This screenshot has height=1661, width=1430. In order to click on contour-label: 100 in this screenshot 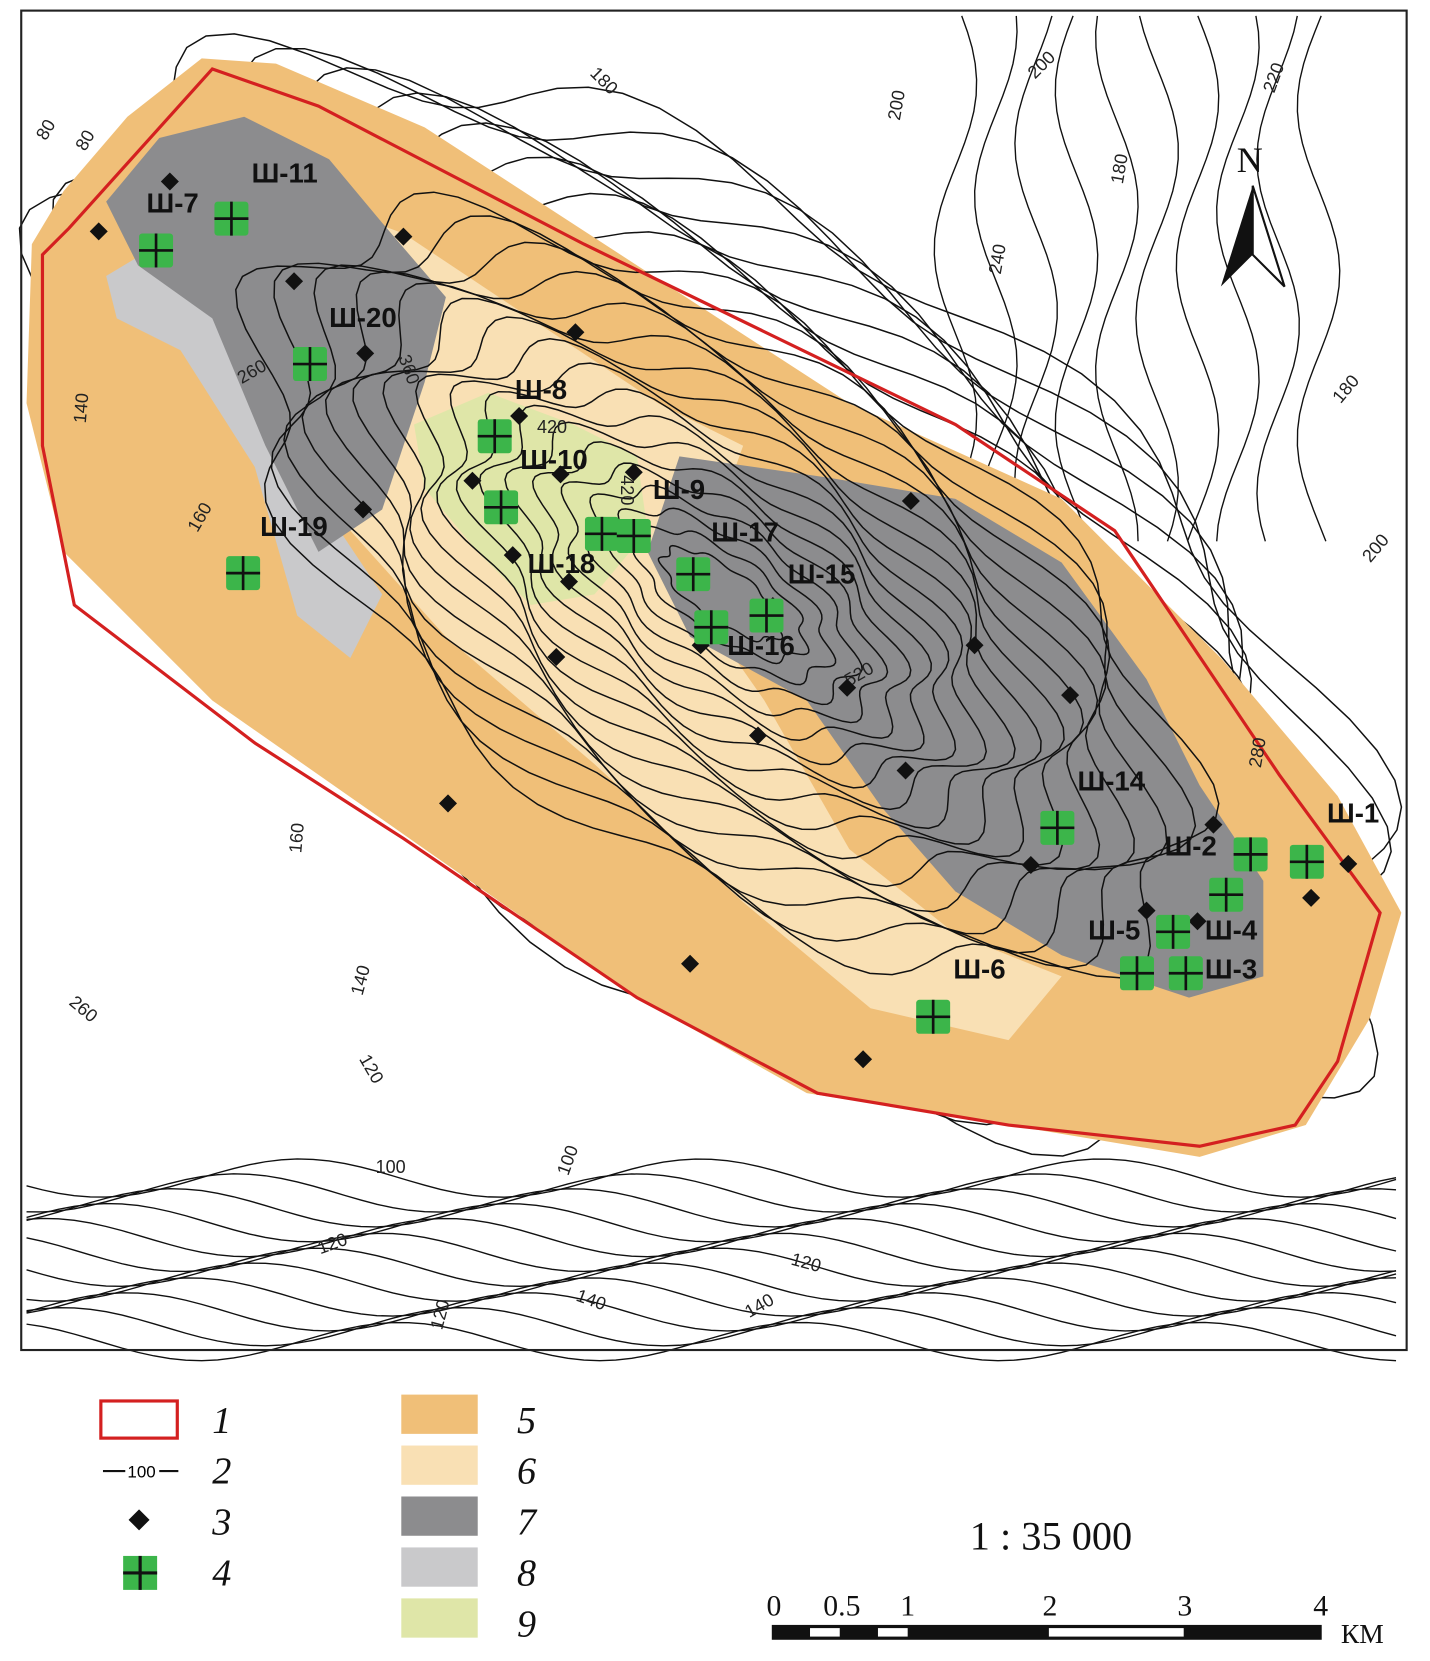, I will do `click(391, 1167)`.